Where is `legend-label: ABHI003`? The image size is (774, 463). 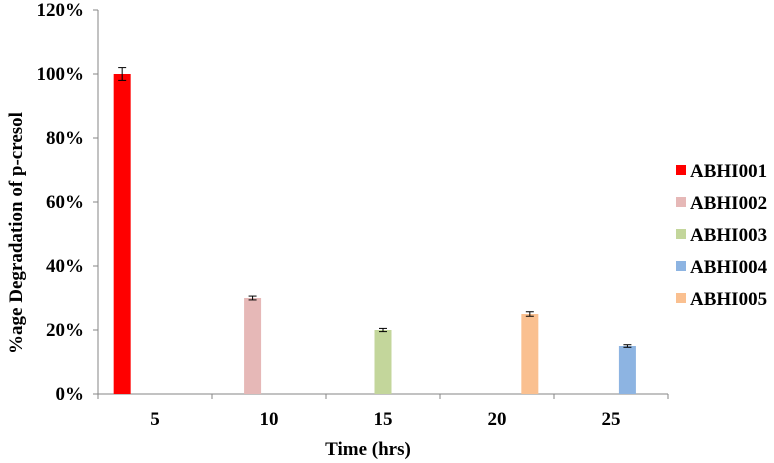
legend-label: ABHI003 is located at coordinates (728, 235).